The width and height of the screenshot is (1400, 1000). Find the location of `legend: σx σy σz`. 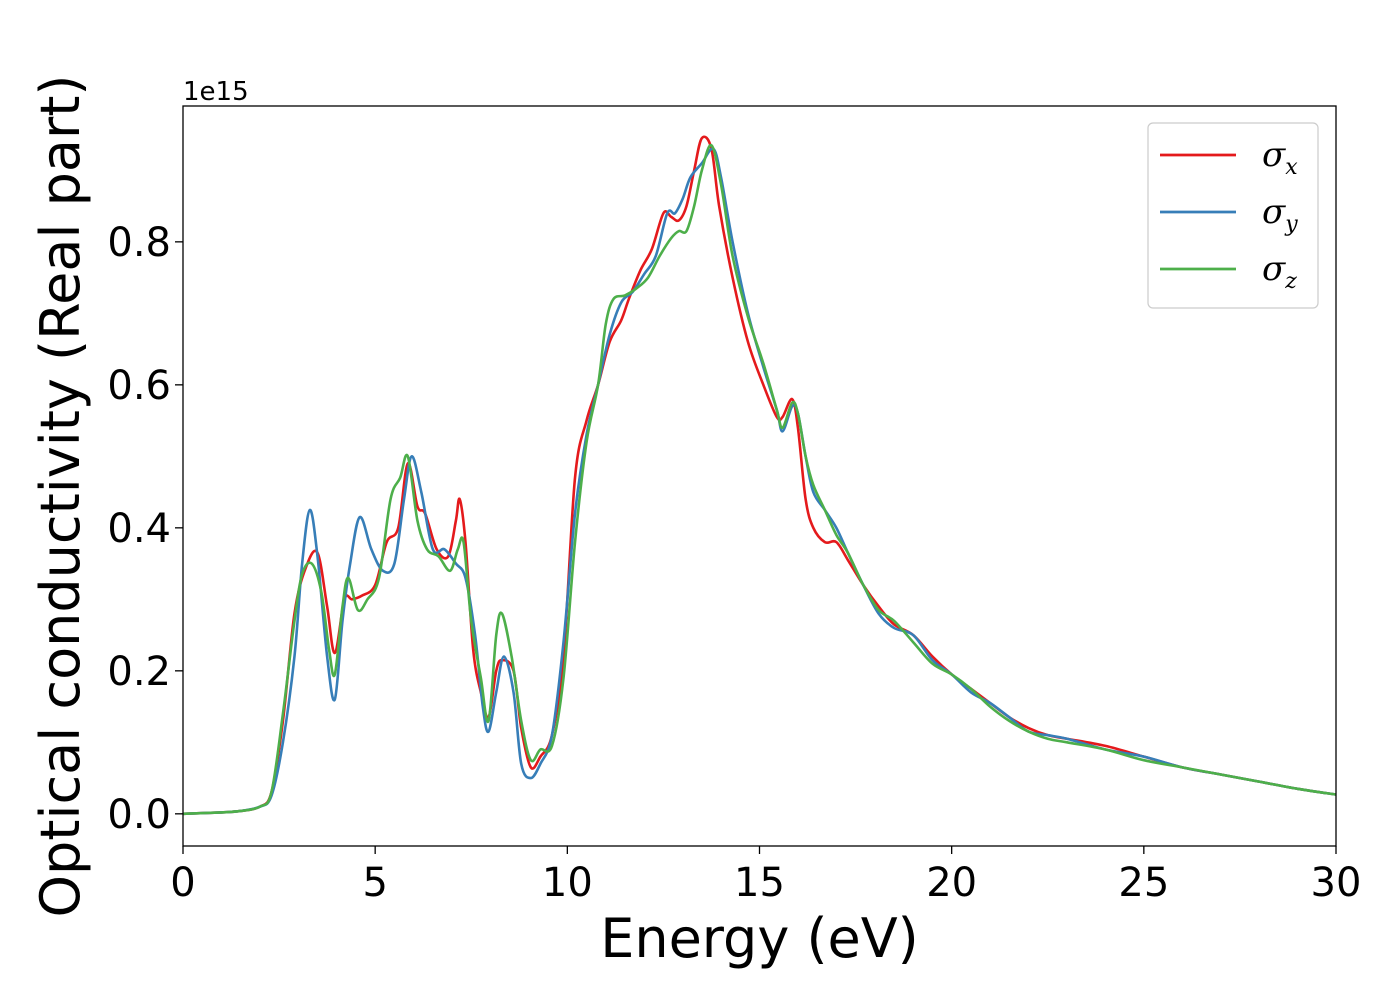

legend: σx σy σz is located at coordinates (1233, 215).